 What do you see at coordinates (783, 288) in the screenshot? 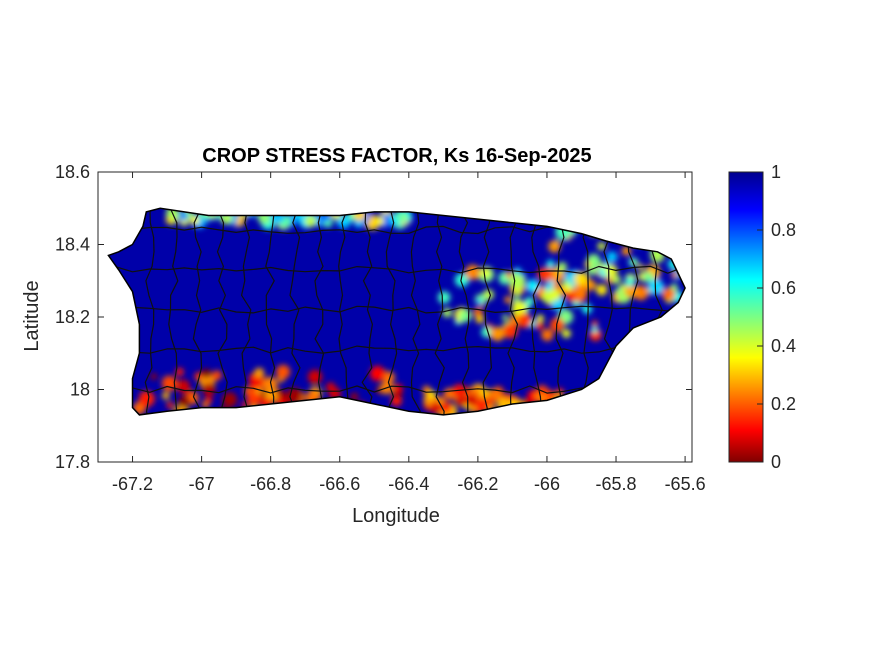
I see `colorbar-tick-label: 0.6` at bounding box center [783, 288].